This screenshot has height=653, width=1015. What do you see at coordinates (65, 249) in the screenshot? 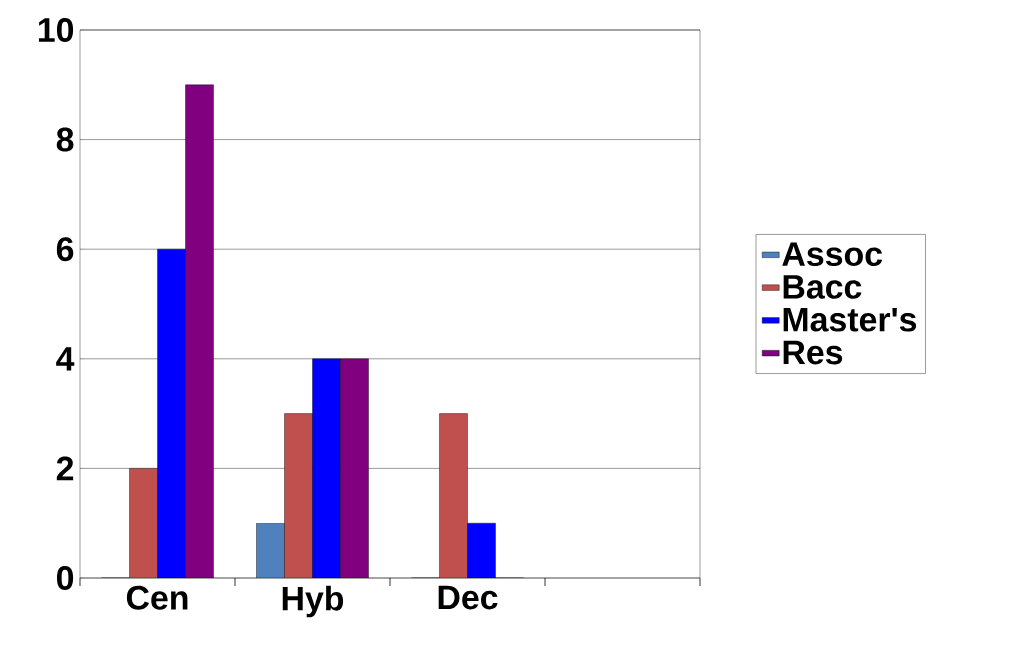
I see `y-tick-label: 6` at bounding box center [65, 249].